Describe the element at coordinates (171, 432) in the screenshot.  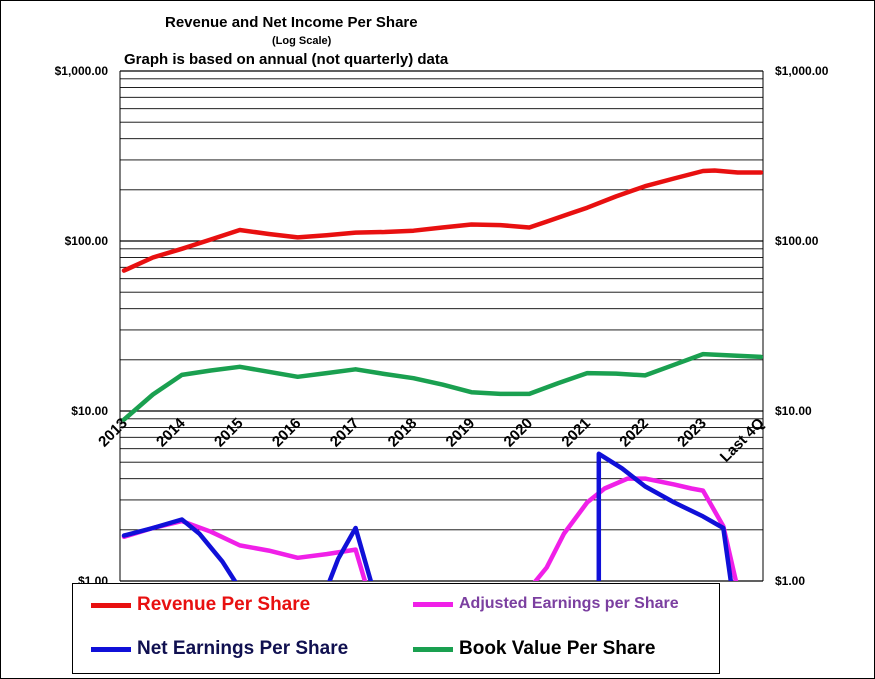
I see `x-tick-label: 2014` at that location.